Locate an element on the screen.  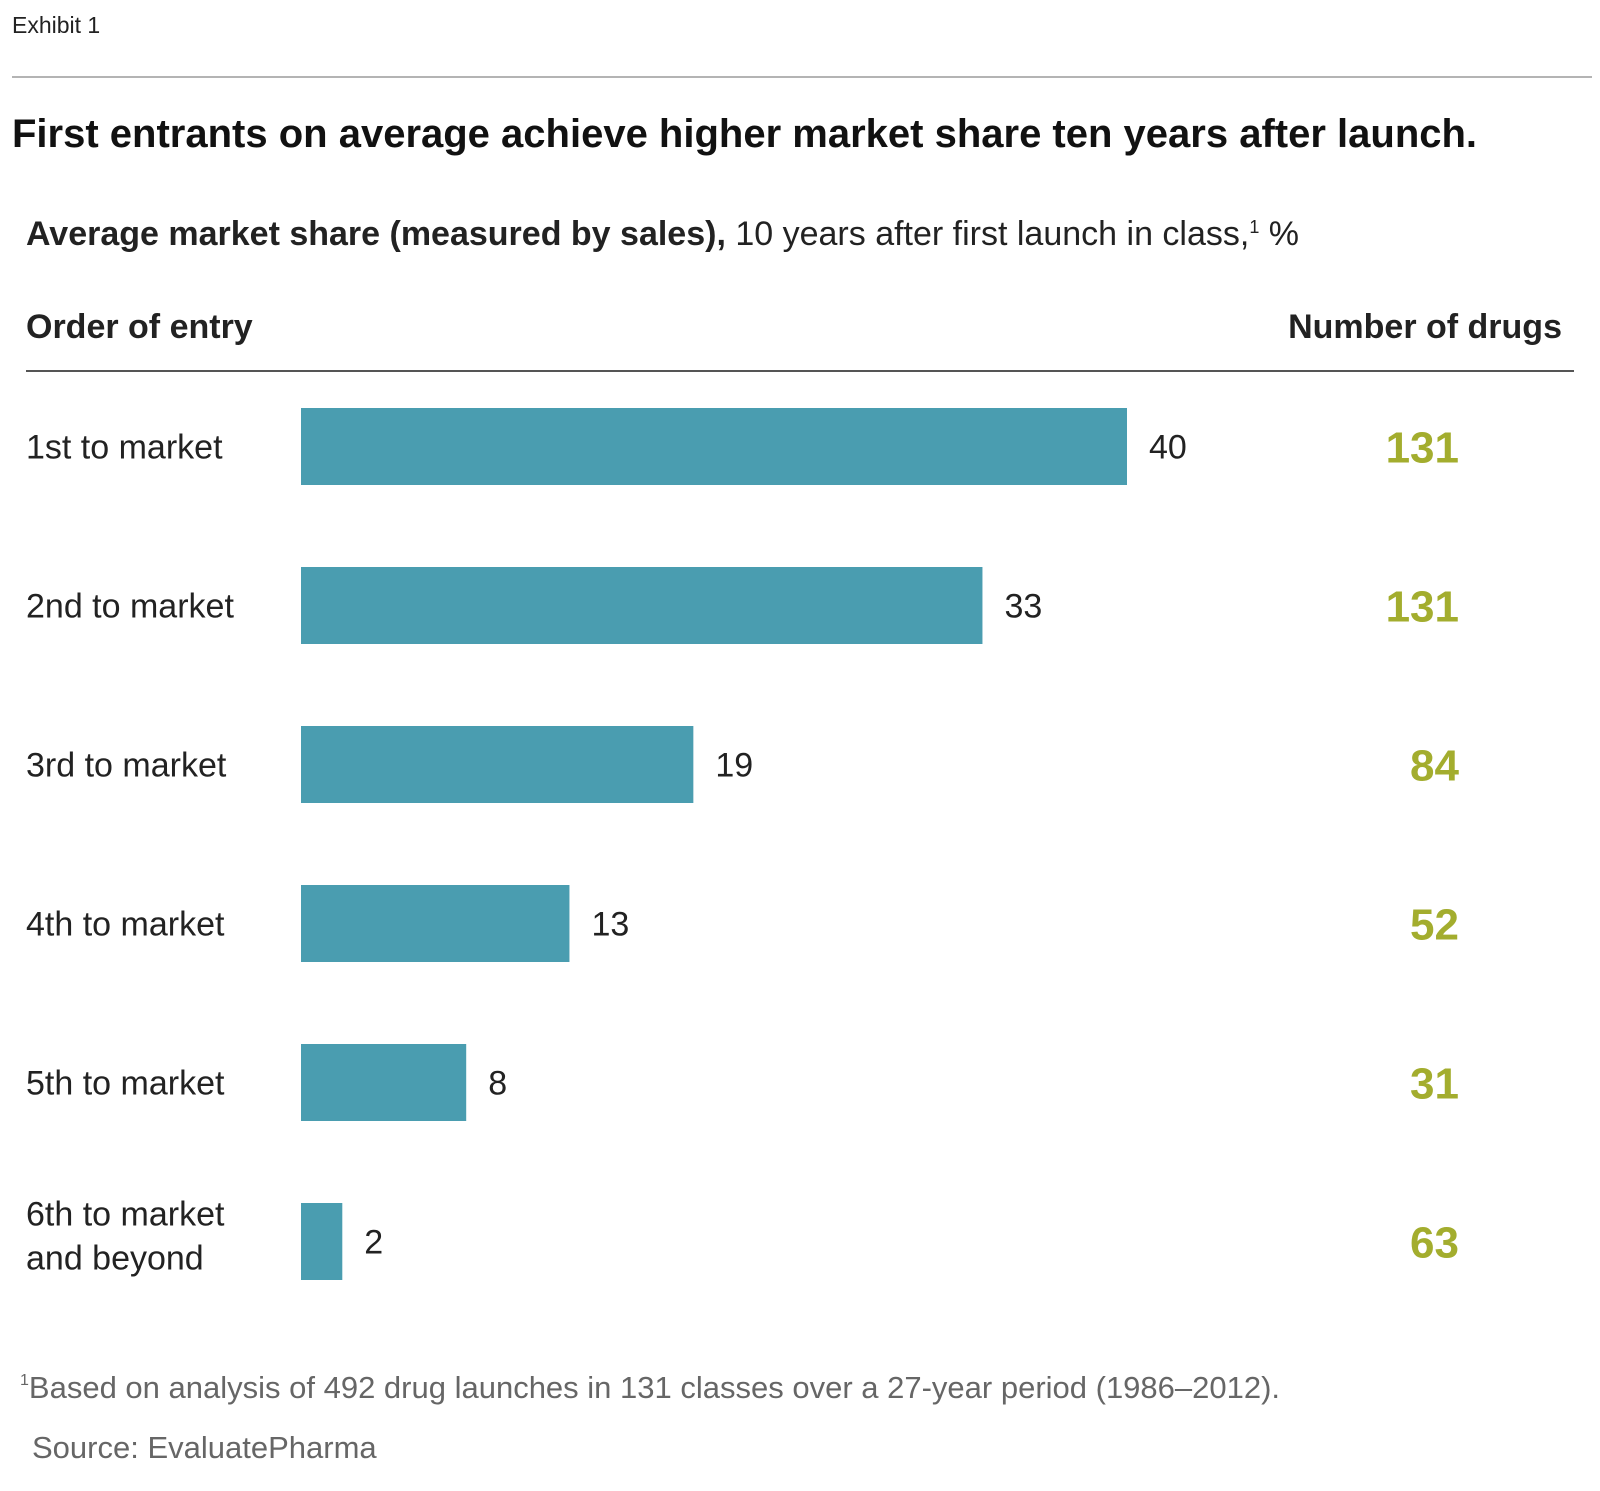
drug-count-5: 31 is located at coordinates (1434, 1084).